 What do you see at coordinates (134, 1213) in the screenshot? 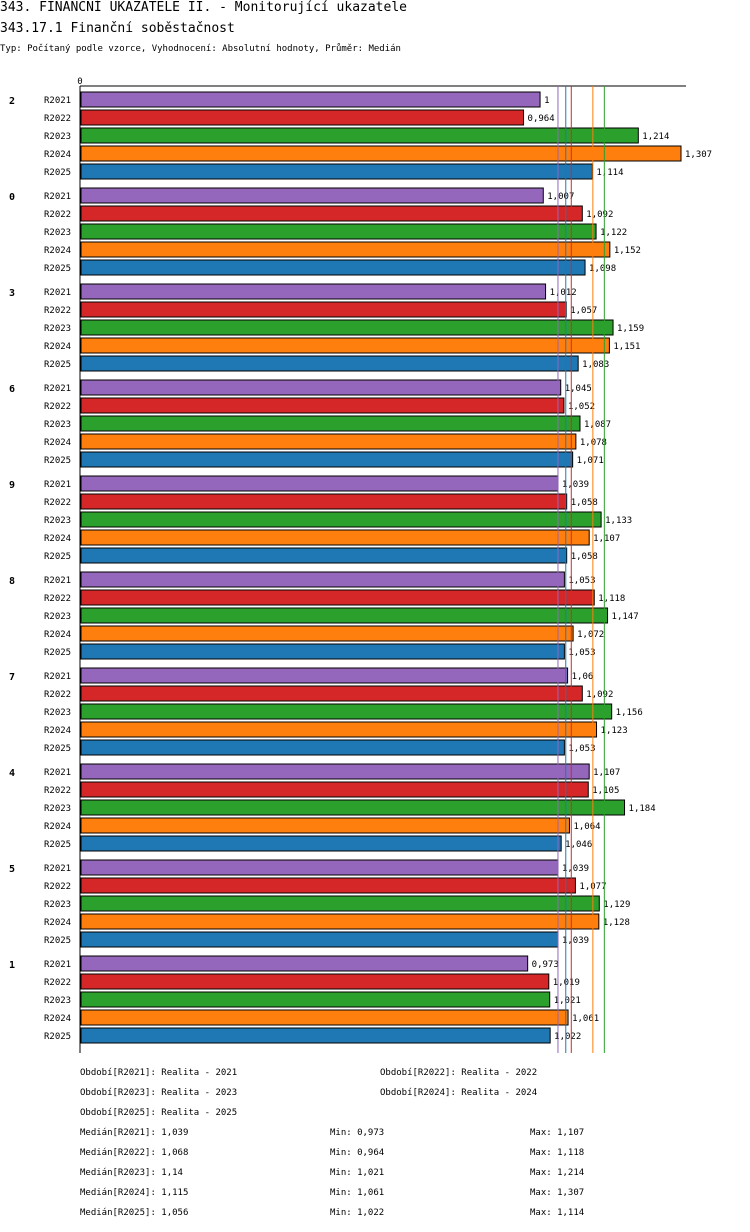
I see `stat-median-r2025: Medián[R2025]: 1,056` at bounding box center [134, 1213].